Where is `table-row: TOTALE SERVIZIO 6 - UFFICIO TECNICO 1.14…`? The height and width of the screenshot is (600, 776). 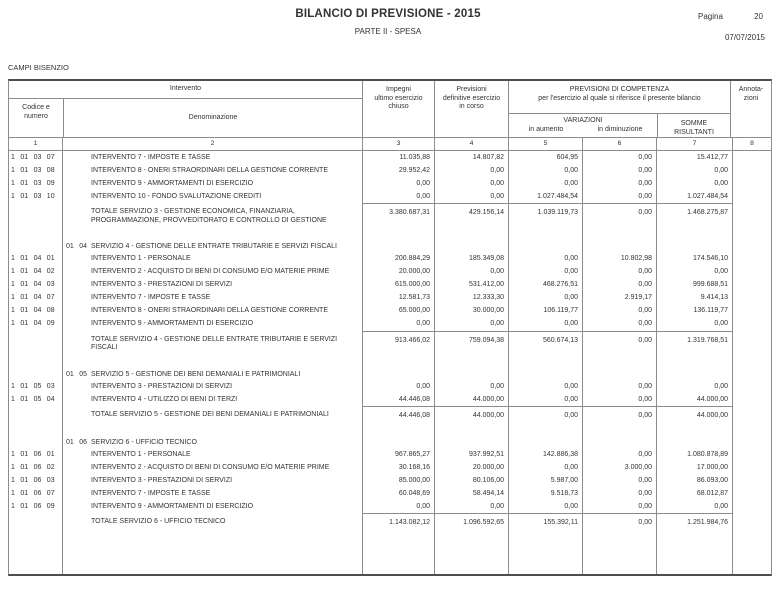 table-row: TOTALE SERVIZIO 6 - UFFICIO TECNICO 1.14… is located at coordinates (390, 527).